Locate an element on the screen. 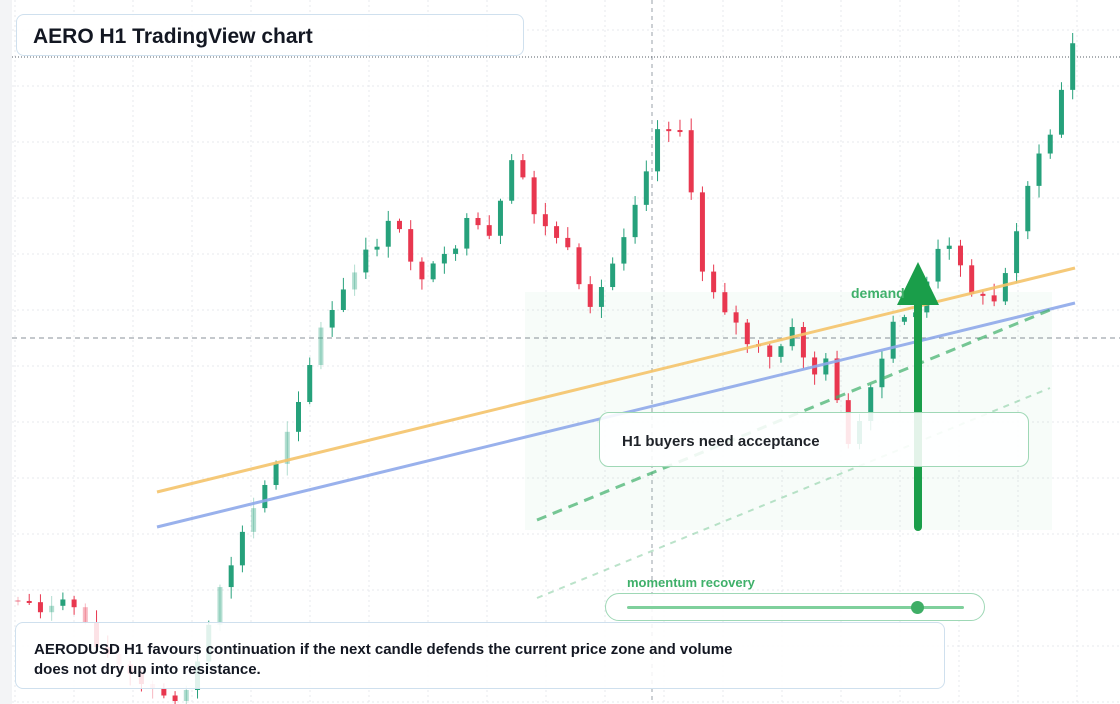 The image size is (1120, 704). demand-zone-label: demand is located at coordinates (878, 293).